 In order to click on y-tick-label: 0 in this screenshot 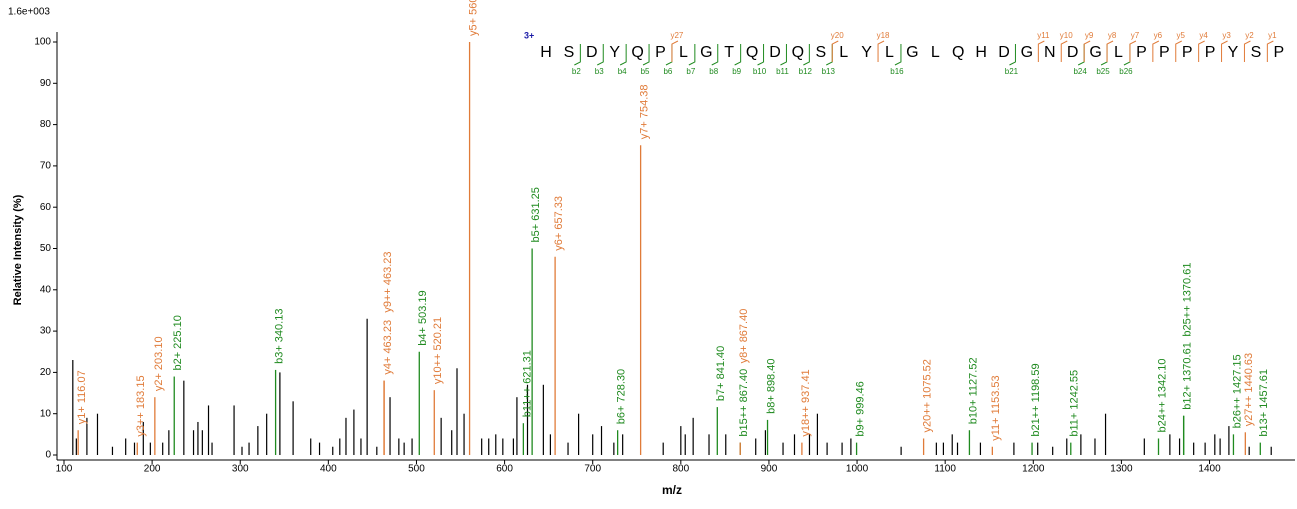, I will do `click(48, 455)`.